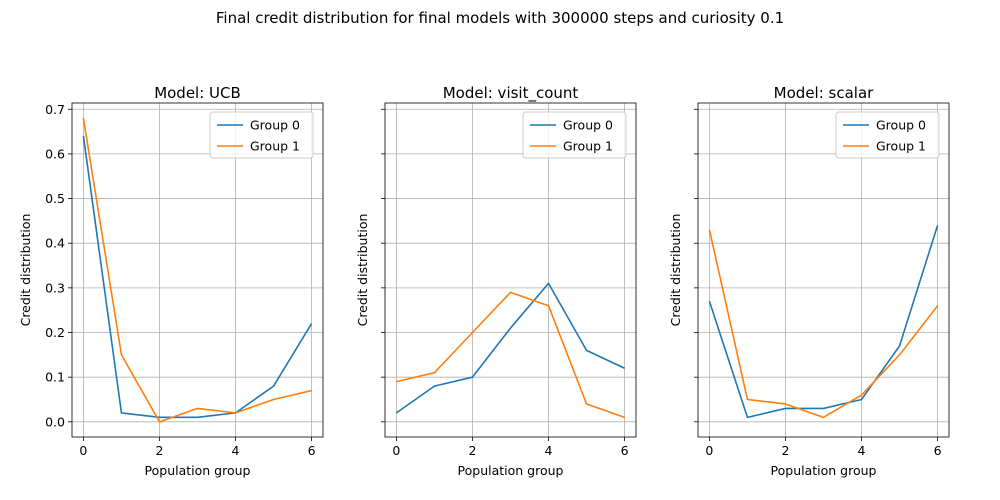  Describe the element at coordinates (55, 377) in the screenshot. I see `y-tick-label: 0.1` at that location.